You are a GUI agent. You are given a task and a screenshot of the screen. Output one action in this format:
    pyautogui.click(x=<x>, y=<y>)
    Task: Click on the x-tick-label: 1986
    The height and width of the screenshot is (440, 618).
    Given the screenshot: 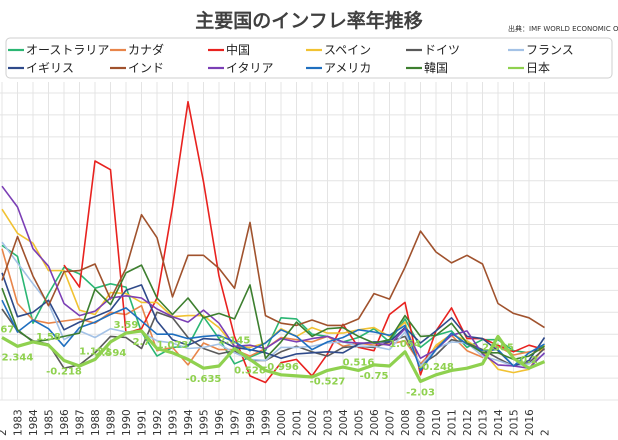 What is the action you would take?
    pyautogui.click(x=65, y=422)
    